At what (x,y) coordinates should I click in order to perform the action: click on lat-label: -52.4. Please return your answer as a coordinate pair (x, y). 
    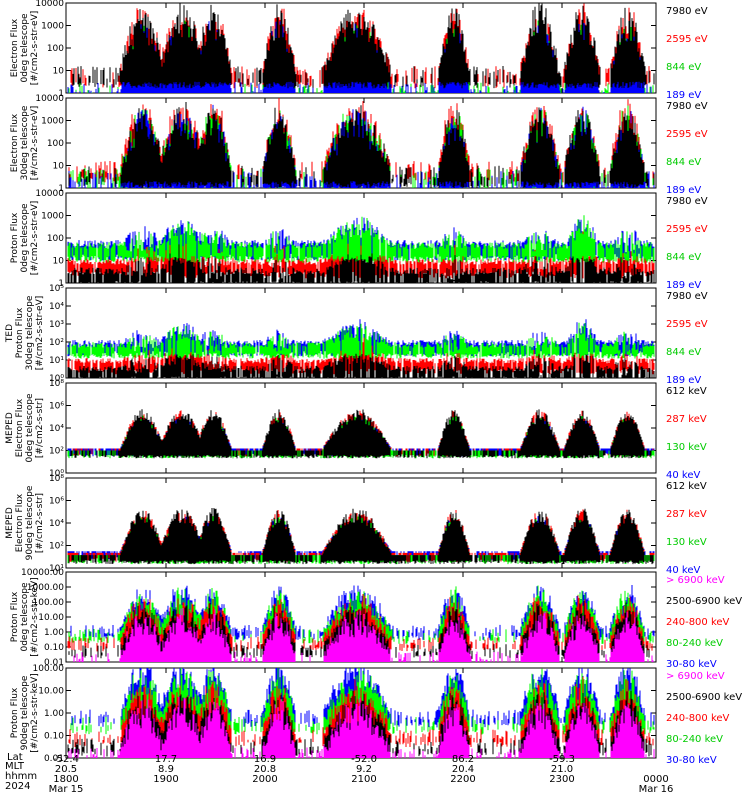
    Looking at the image, I should click on (66, 759).